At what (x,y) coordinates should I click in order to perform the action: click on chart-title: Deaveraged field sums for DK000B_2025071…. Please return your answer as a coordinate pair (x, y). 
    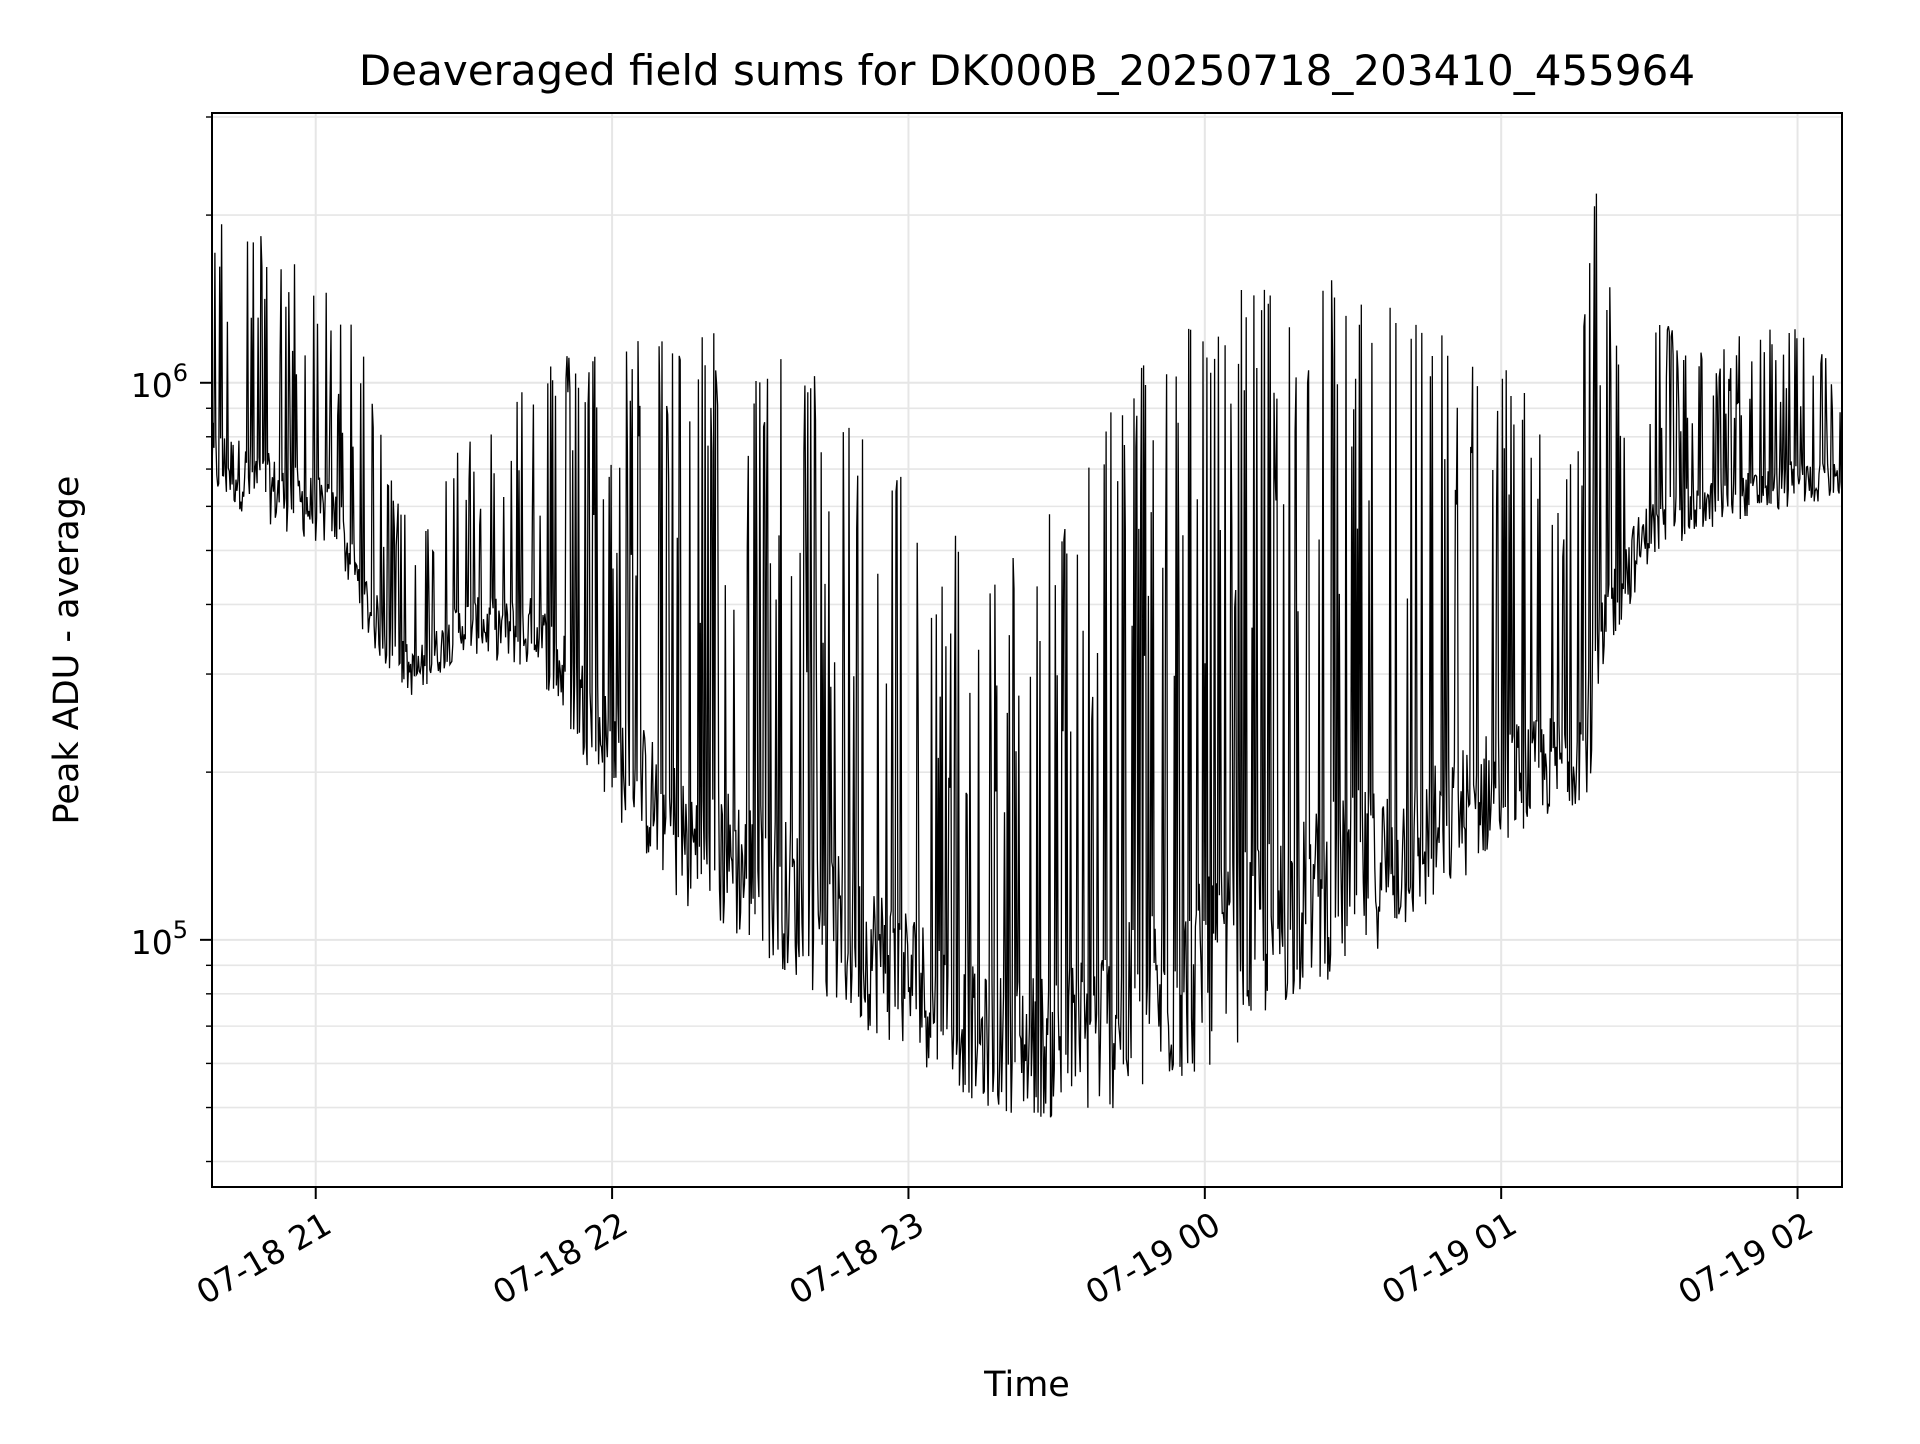
    Looking at the image, I should click on (1027, 70).